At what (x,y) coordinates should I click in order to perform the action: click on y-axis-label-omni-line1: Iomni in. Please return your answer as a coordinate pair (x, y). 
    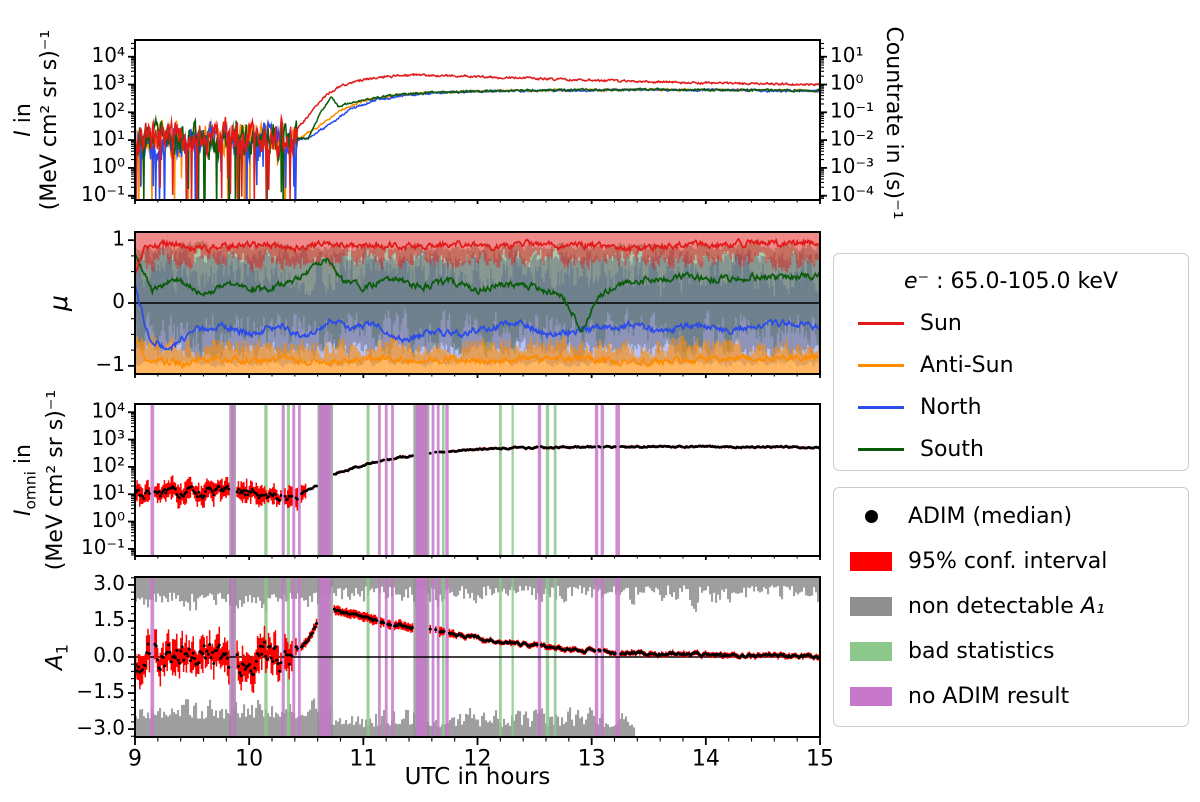
    Looking at the image, I should click on (27, 480).